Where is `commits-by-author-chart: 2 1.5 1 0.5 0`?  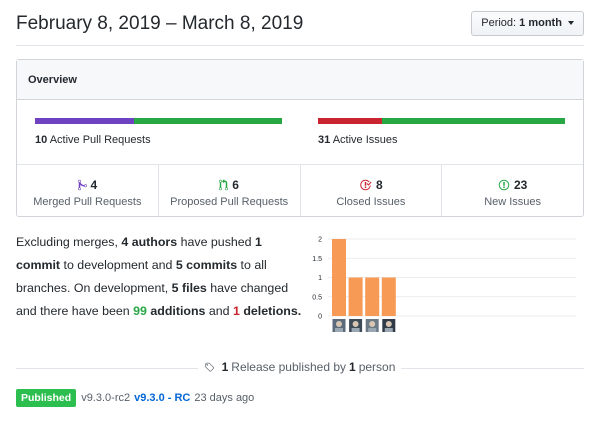 commits-by-author-chart: 2 1.5 1 0.5 0 is located at coordinates (444, 284).